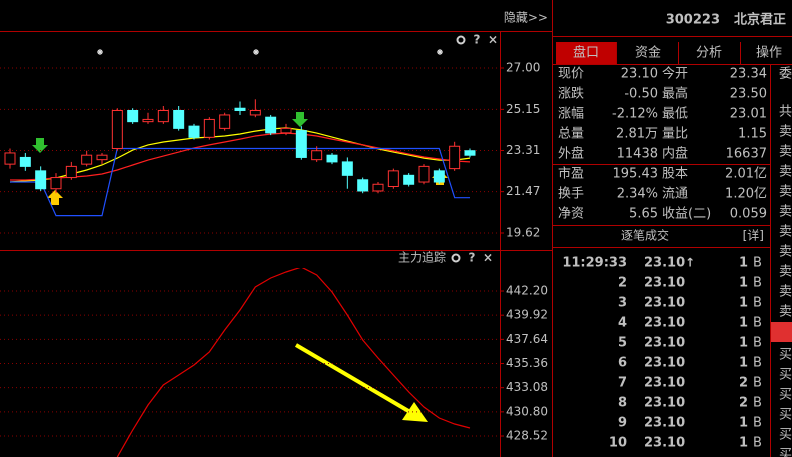  Describe the element at coordinates (675, 174) in the screenshot. I see `quote-label: 股本` at that location.